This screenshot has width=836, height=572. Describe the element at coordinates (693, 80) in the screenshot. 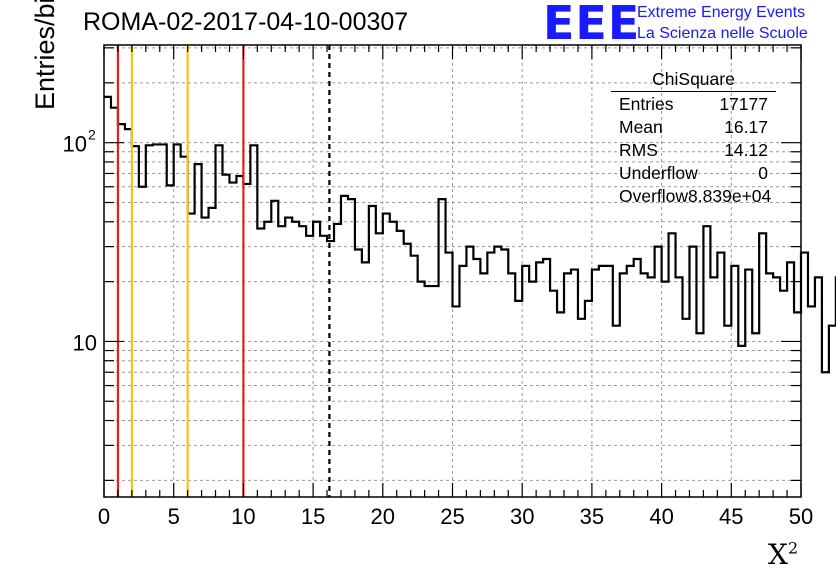

I see `stats-title: ChiSquare` at that location.